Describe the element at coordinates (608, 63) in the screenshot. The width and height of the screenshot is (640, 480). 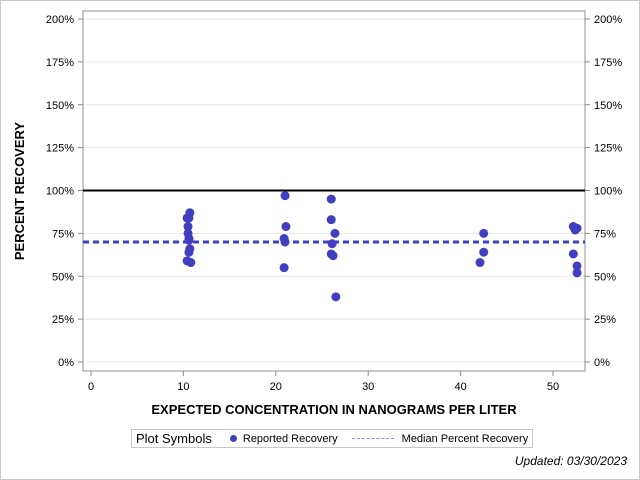
I see `y-tick-label-right: 175%` at that location.